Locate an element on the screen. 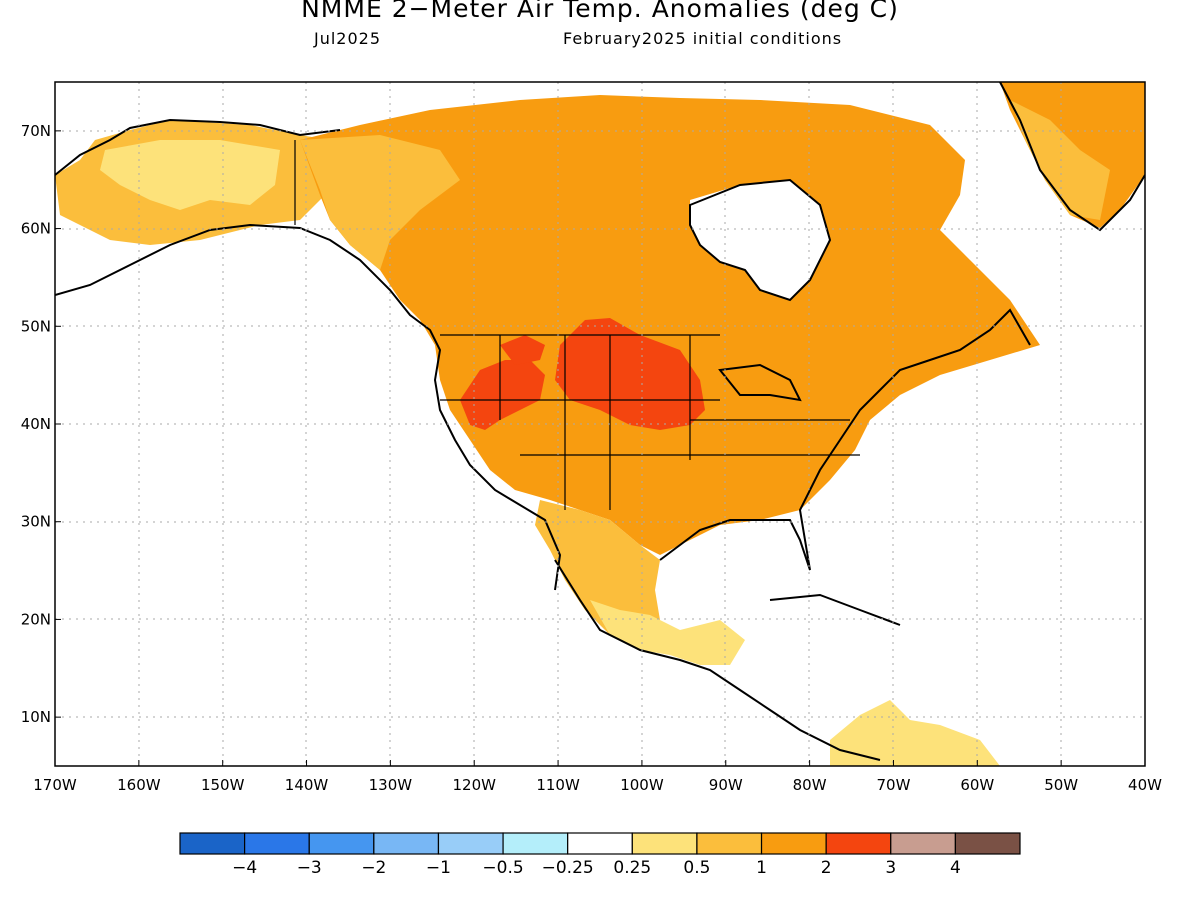 The height and width of the screenshot is (900, 1200). lon-label: 150W is located at coordinates (223, 785).